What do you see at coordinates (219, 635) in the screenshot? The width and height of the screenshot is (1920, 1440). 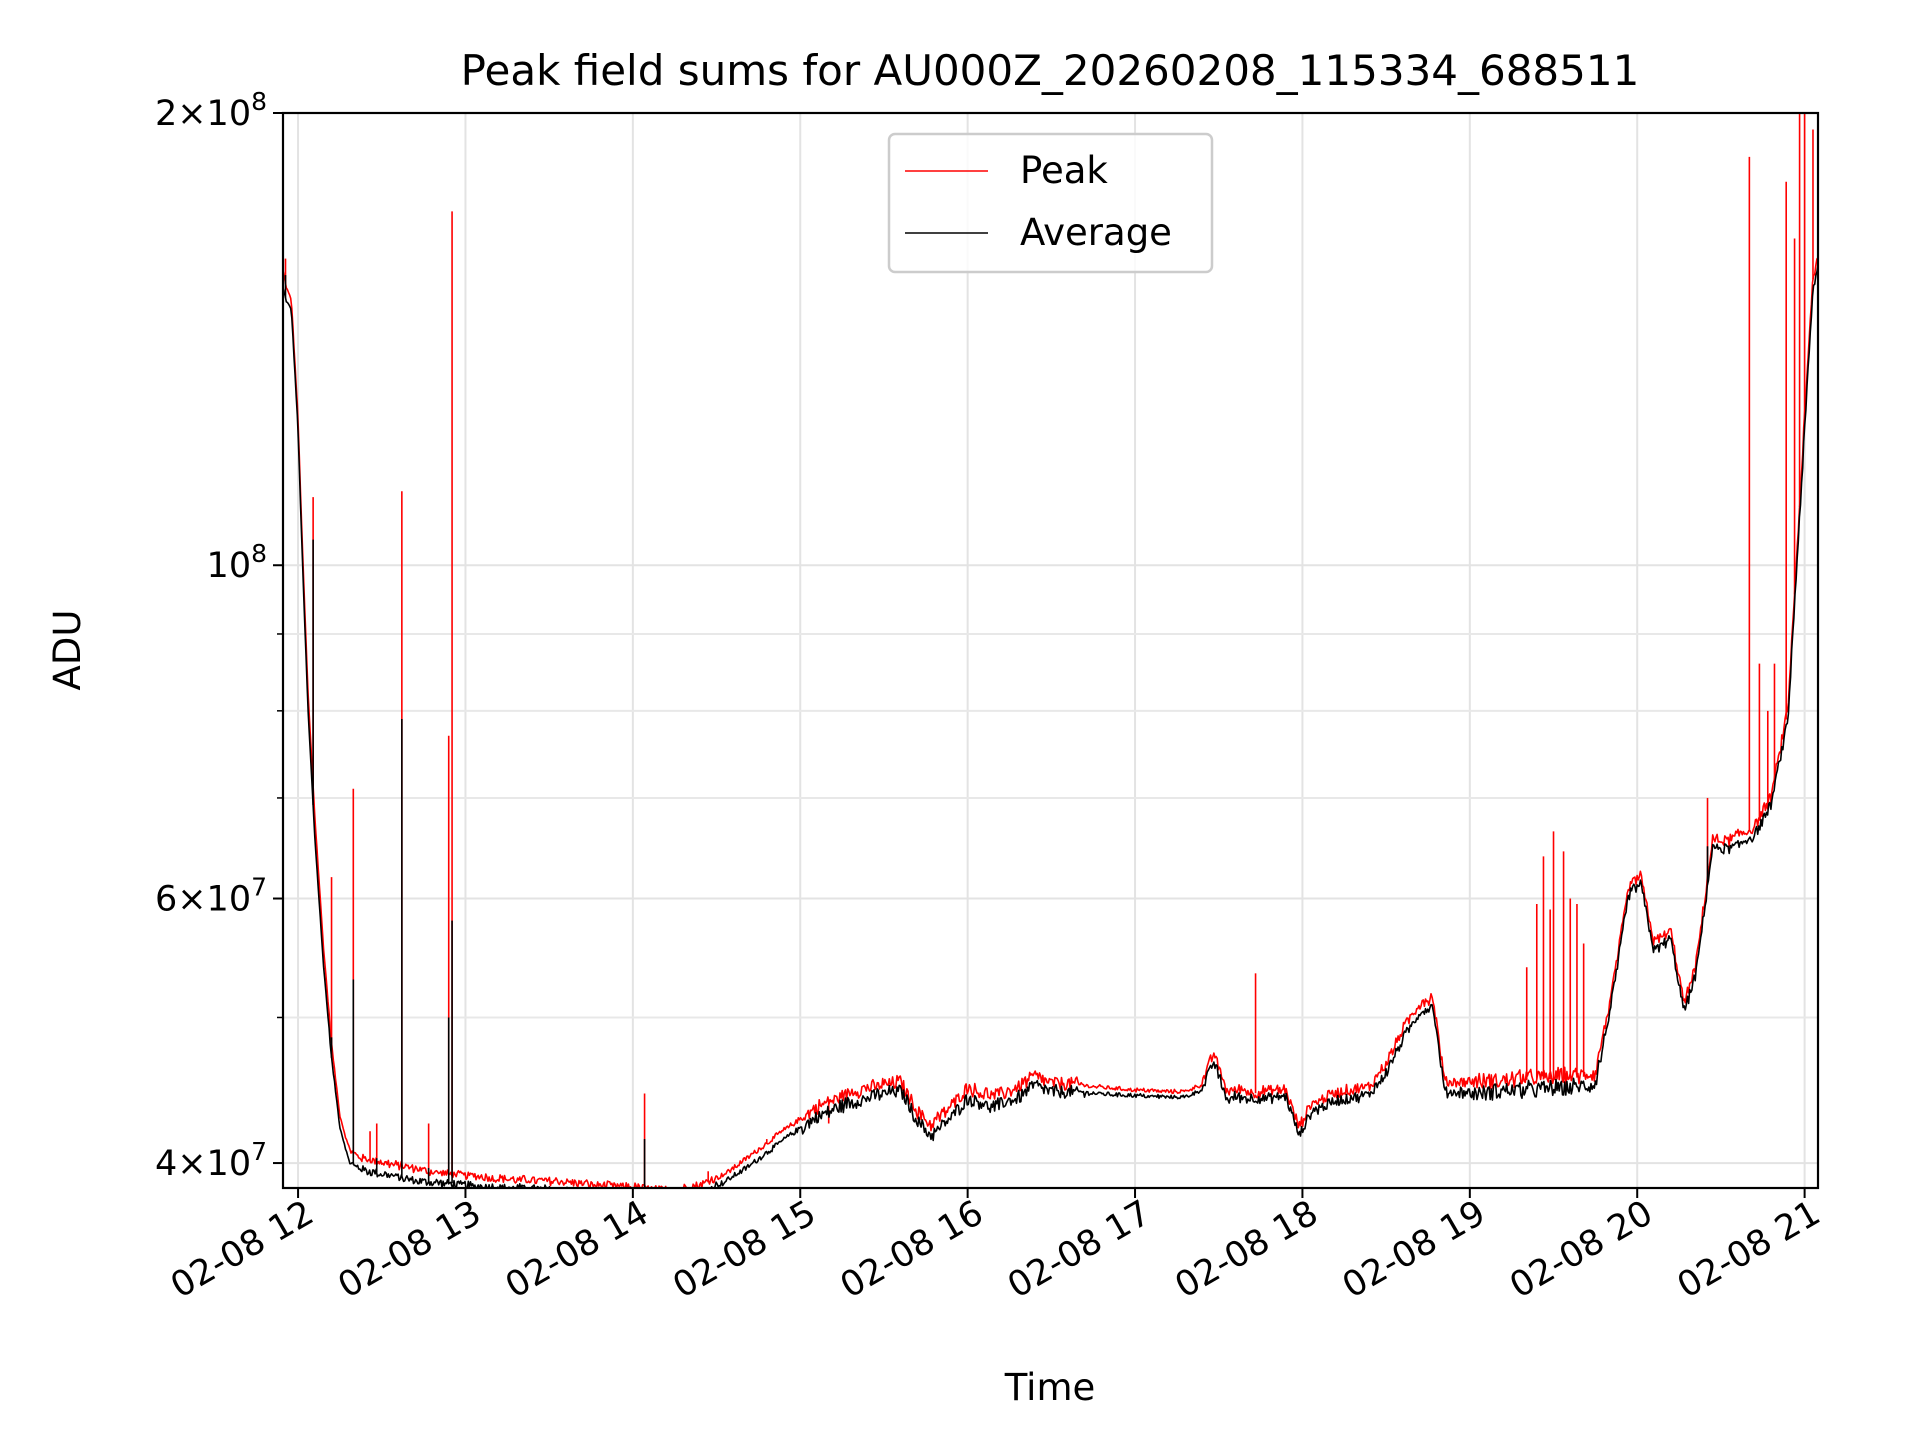 I see `y-axis-ticks: 4×107 6×107 108 2×108` at bounding box center [219, 635].